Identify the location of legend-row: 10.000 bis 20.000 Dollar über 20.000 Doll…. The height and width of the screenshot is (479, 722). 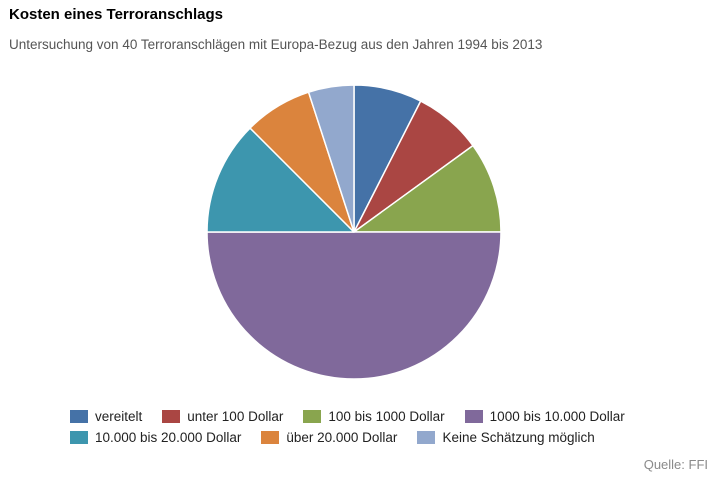
(390, 437).